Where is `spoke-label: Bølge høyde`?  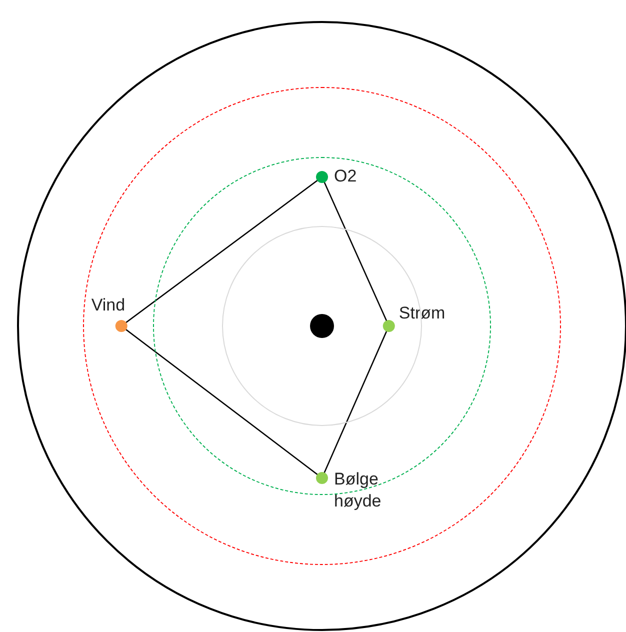 spoke-label: Bølge høyde is located at coordinates (358, 490).